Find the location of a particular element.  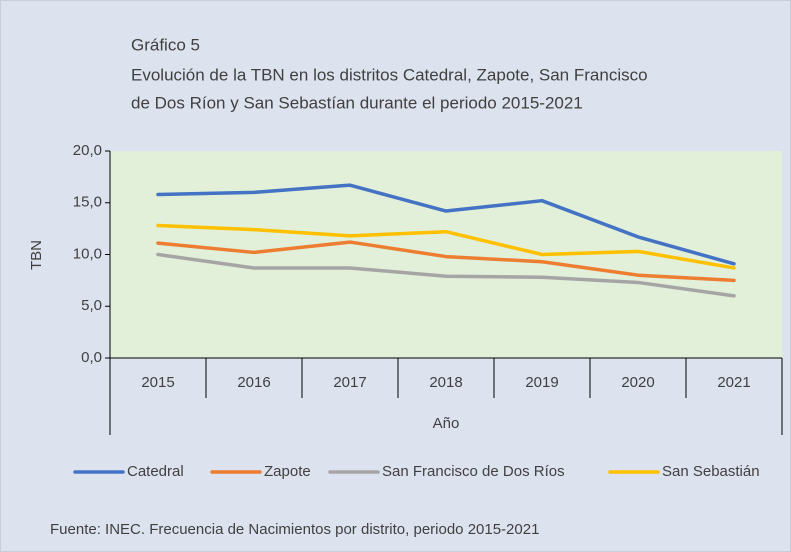

x-tick-label: 2021 is located at coordinates (733, 382).